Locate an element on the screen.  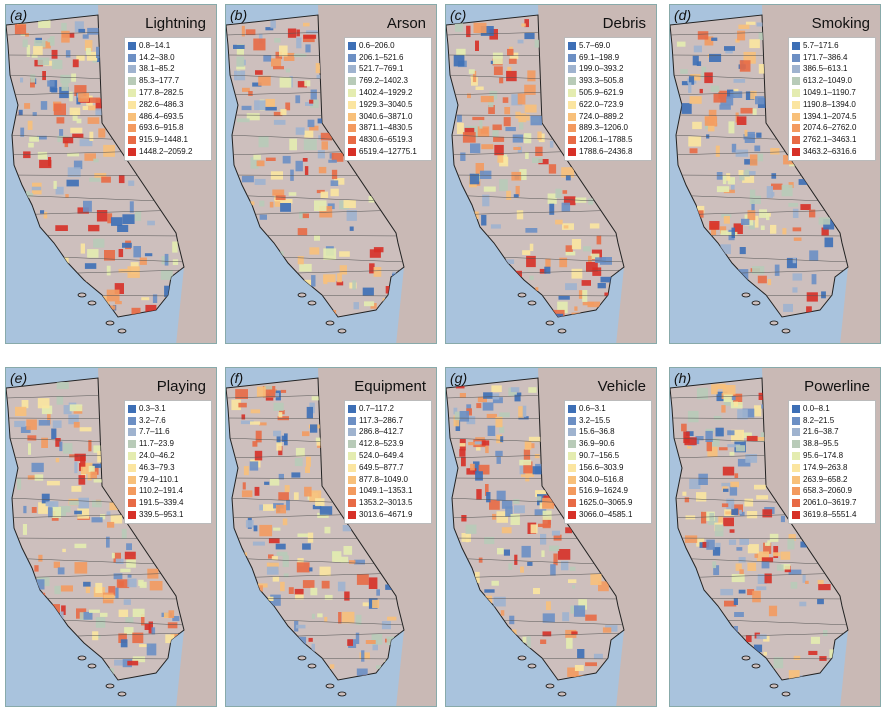
legend-entry: 2061.0–3619.7 is located at coordinates (832, 503).